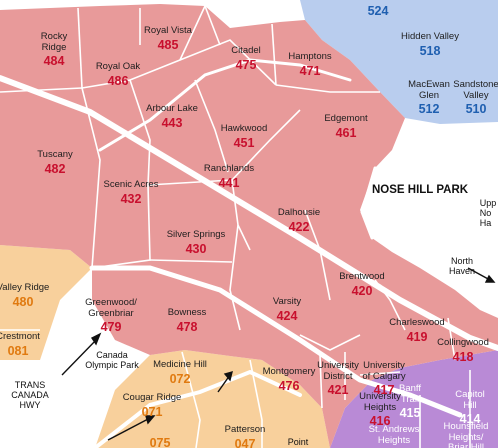 Image resolution: width=498 pixels, height=448 pixels. What do you see at coordinates (338, 390) in the screenshot?
I see `community-code: 421` at bounding box center [338, 390].